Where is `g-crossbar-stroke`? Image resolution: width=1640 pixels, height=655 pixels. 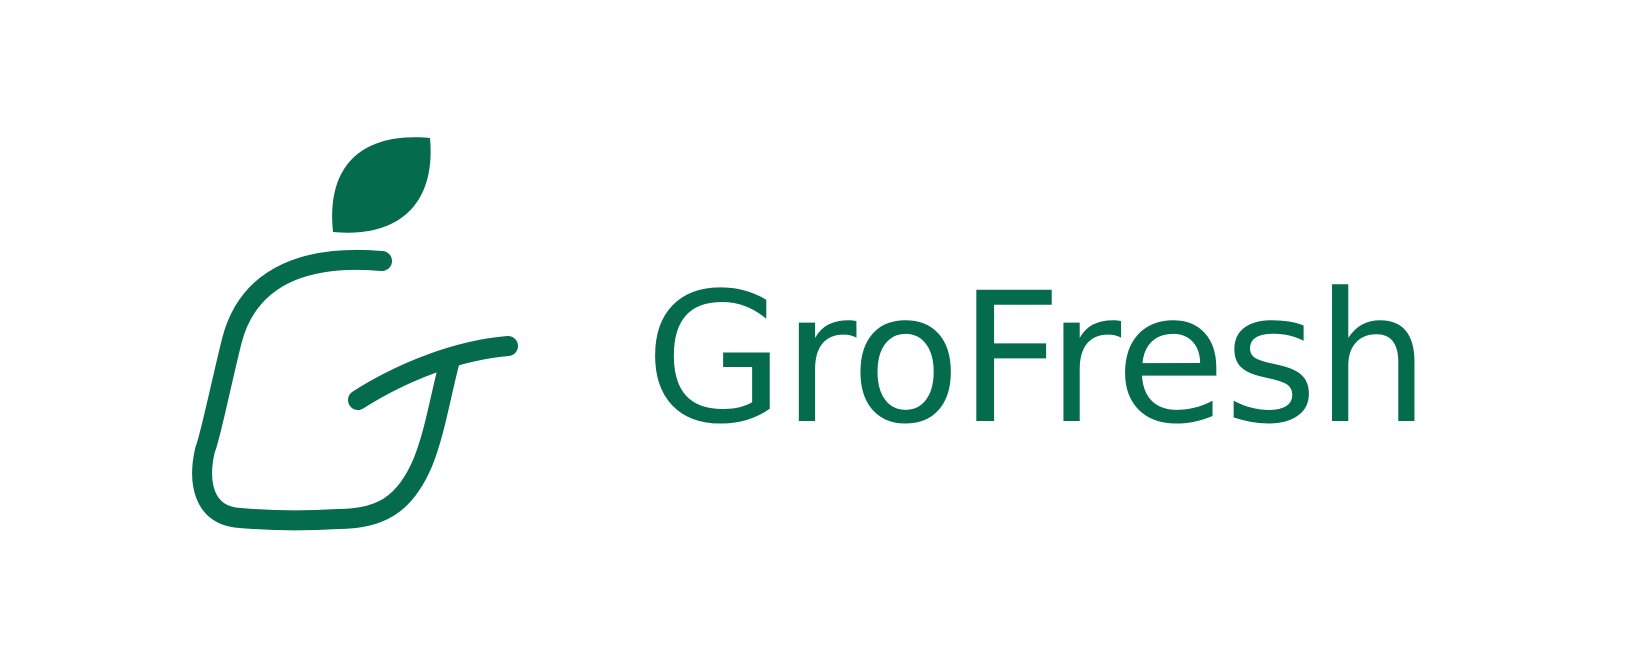 g-crossbar-stroke is located at coordinates (433, 373).